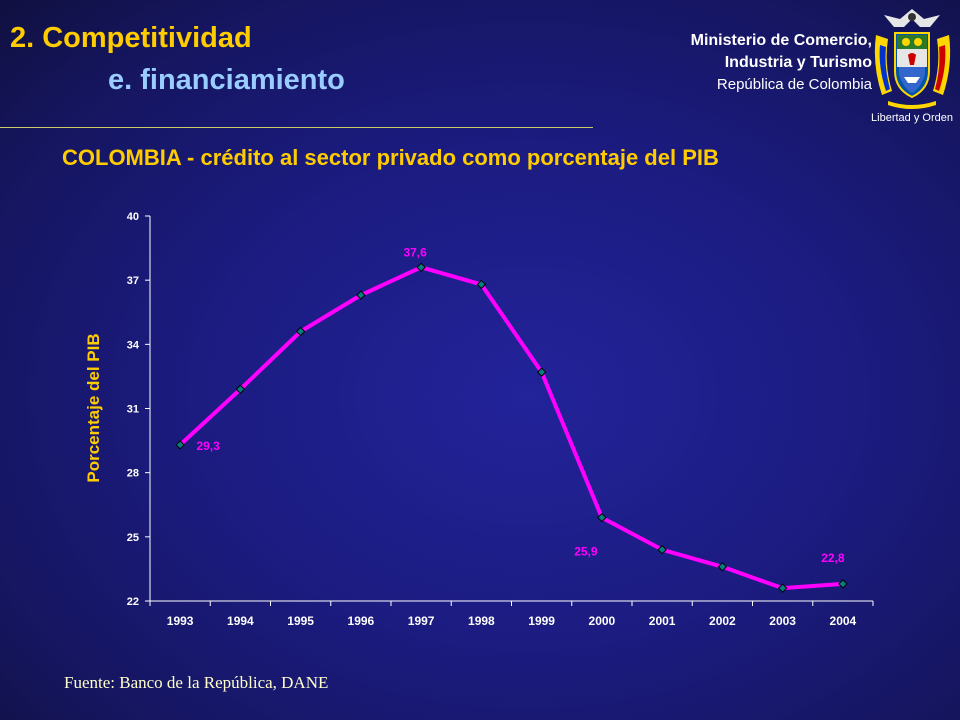 Image resolution: width=960 pixels, height=720 pixels. I want to click on y-tick-label: 34, so click(133, 345).